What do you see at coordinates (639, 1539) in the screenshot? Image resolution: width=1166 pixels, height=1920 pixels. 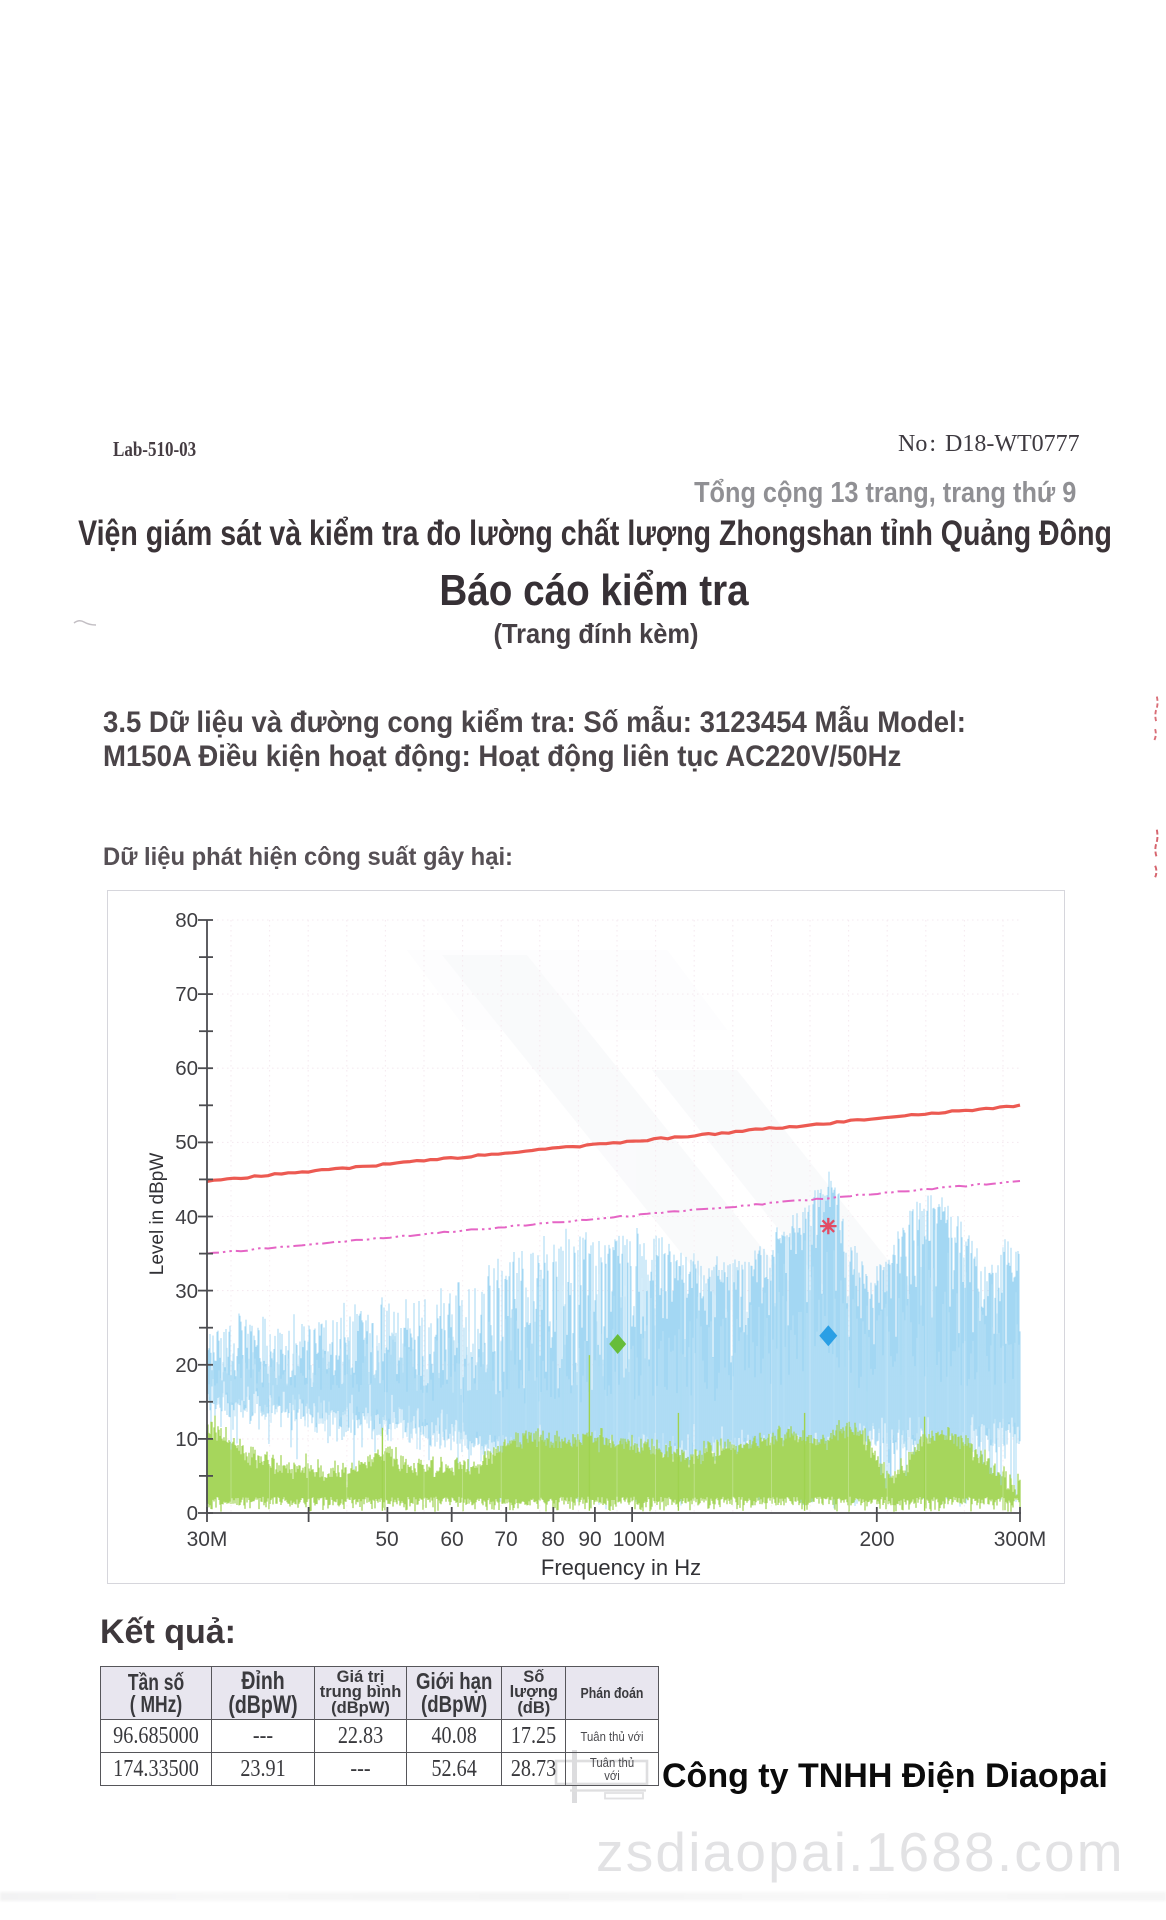 I see `svg-text: 100M` at bounding box center [639, 1539].